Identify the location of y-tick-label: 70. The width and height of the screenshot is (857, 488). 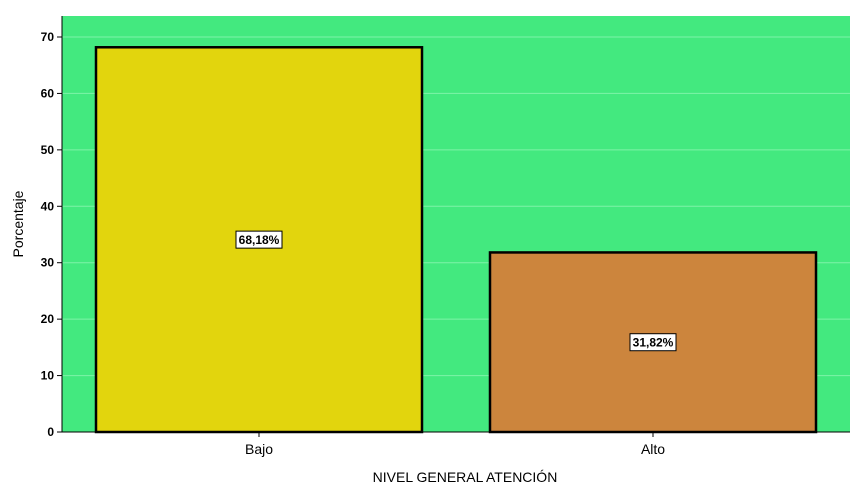
(48, 37).